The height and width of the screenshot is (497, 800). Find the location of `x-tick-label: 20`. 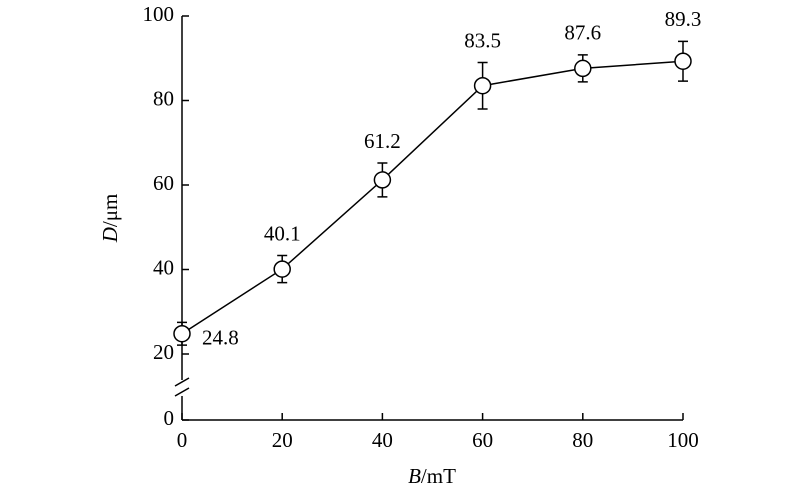

x-tick-label: 20 is located at coordinates (282, 440).